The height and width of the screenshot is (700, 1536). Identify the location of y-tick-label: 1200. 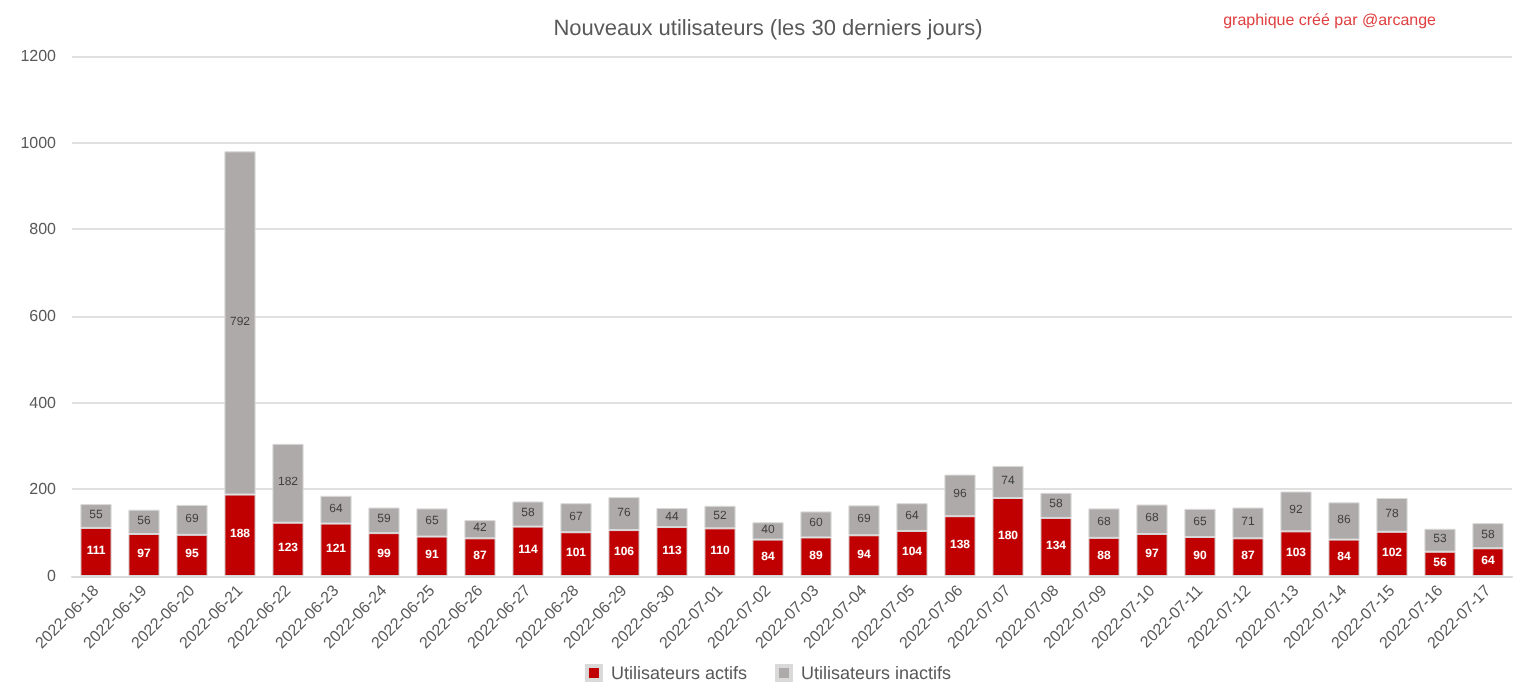
(39, 56).